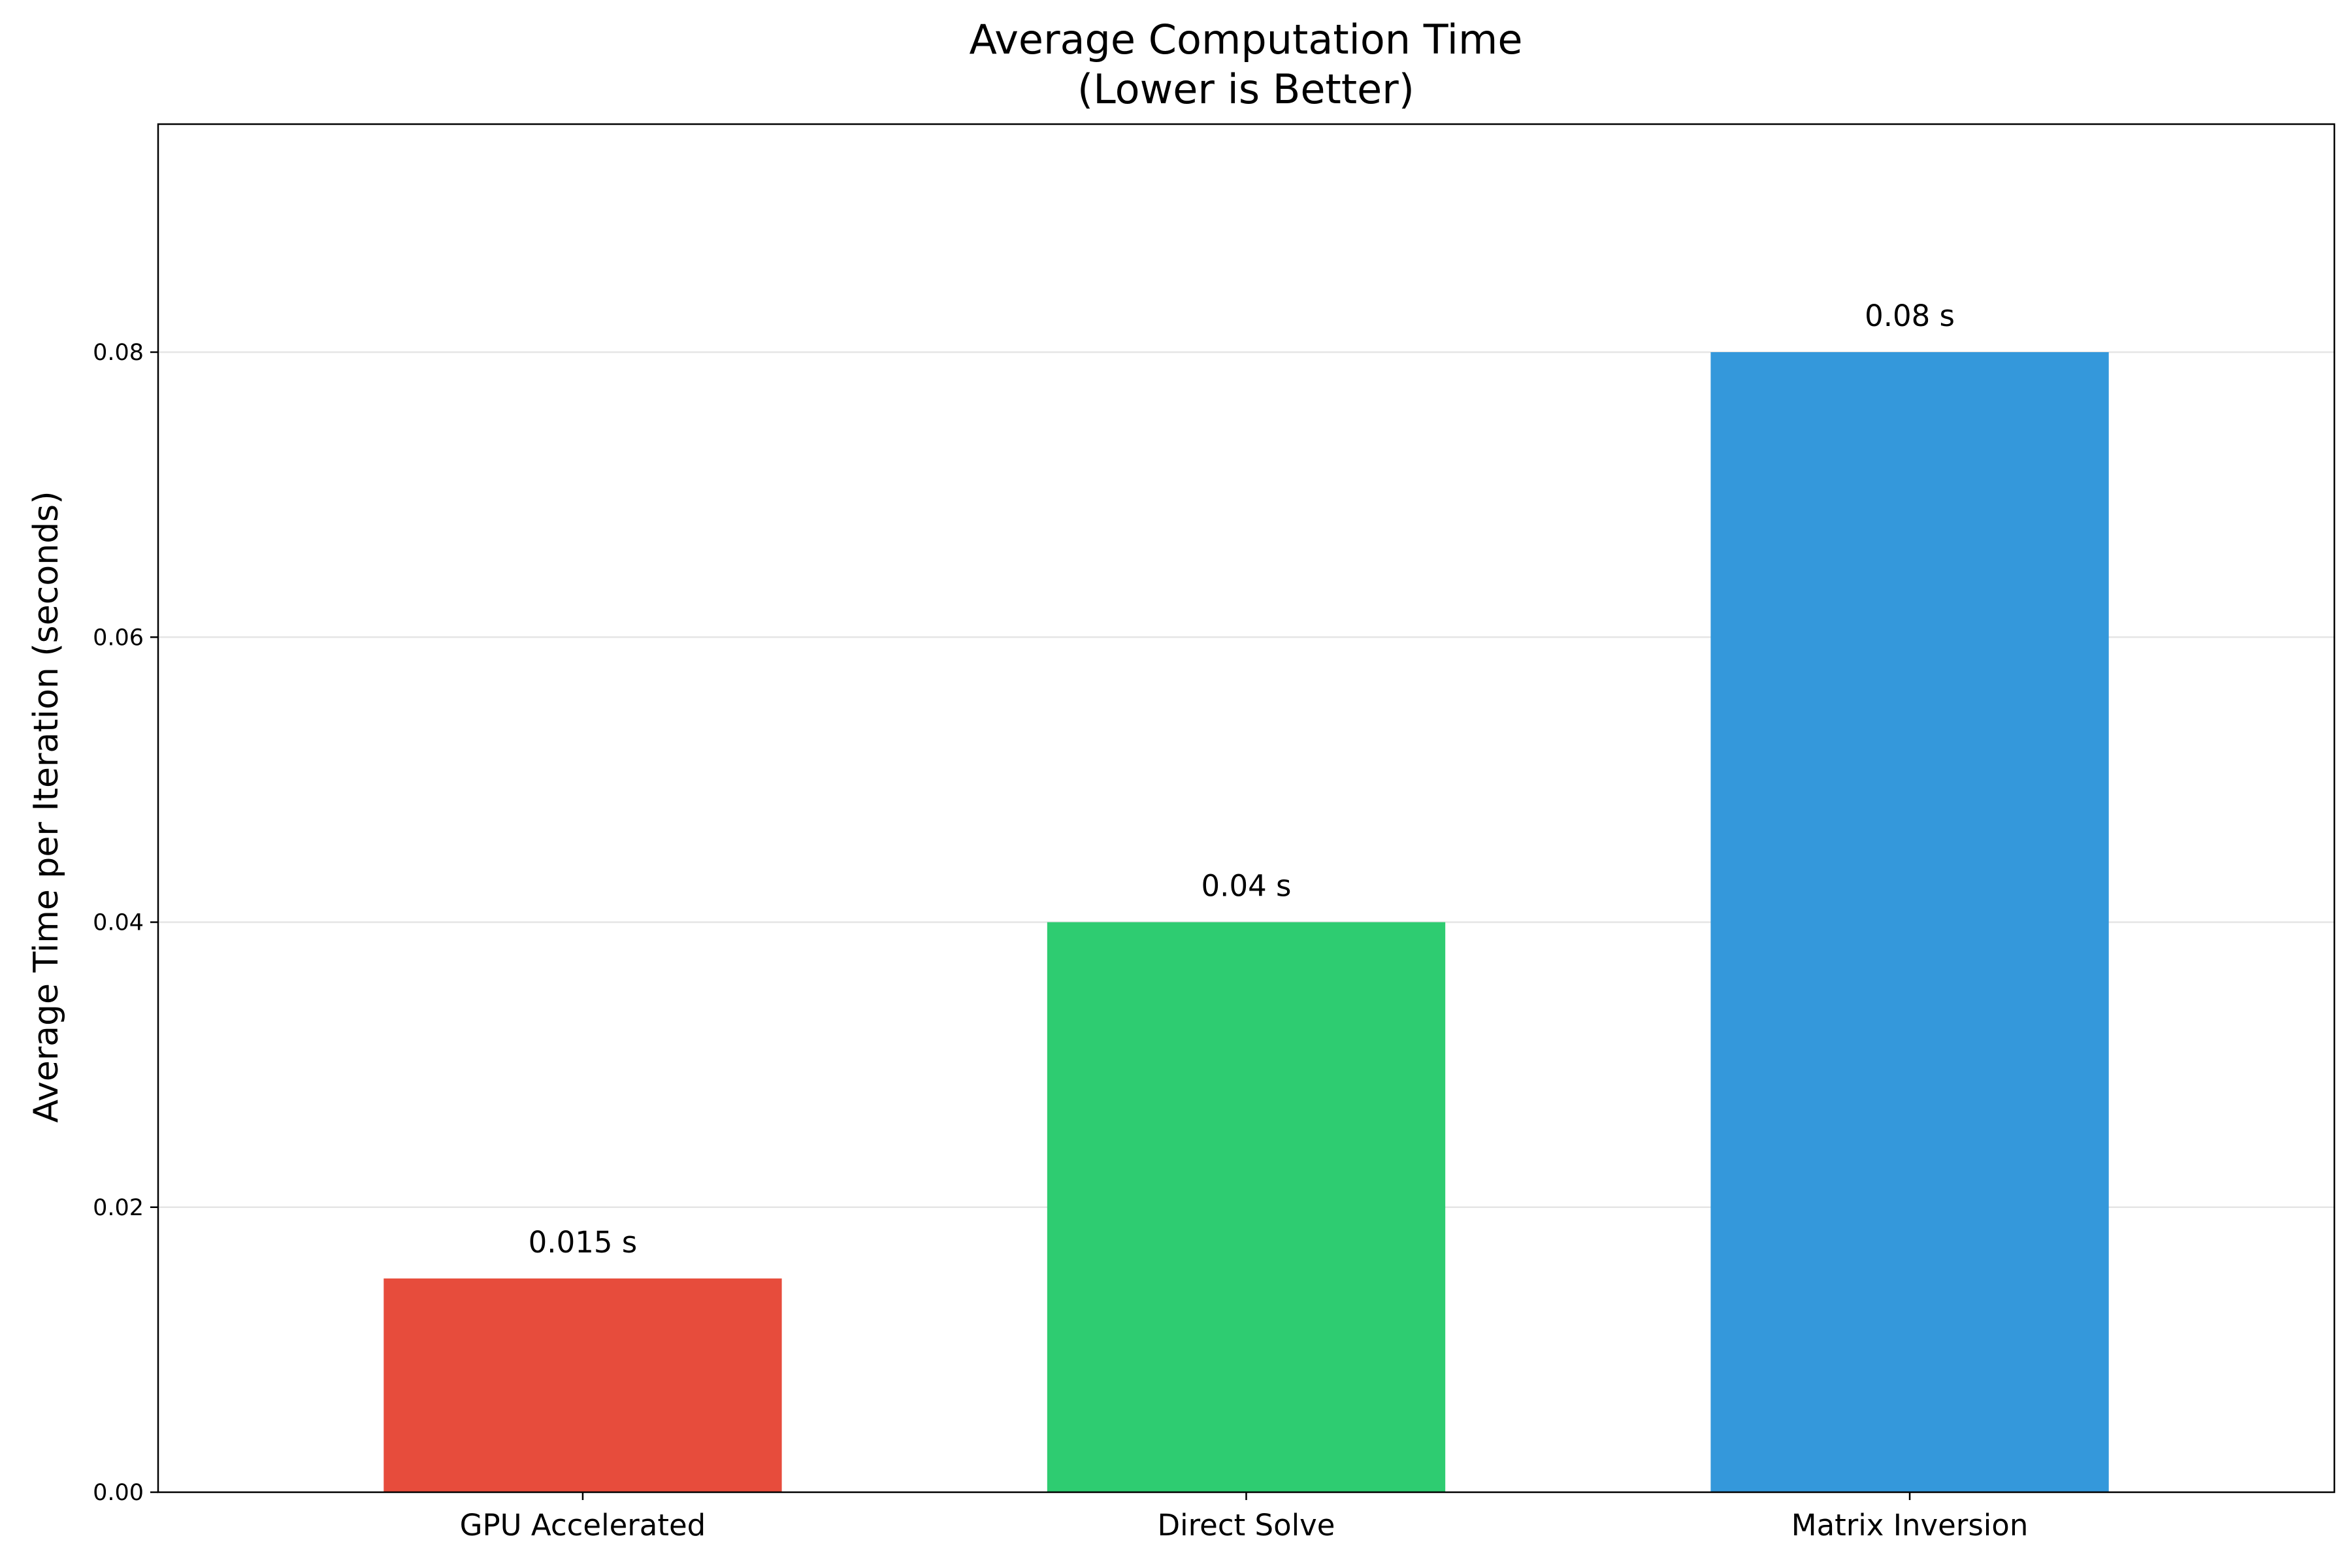 Image resolution: width=2352 pixels, height=1568 pixels. I want to click on bar-value-label: 0.04 s, so click(1246, 886).